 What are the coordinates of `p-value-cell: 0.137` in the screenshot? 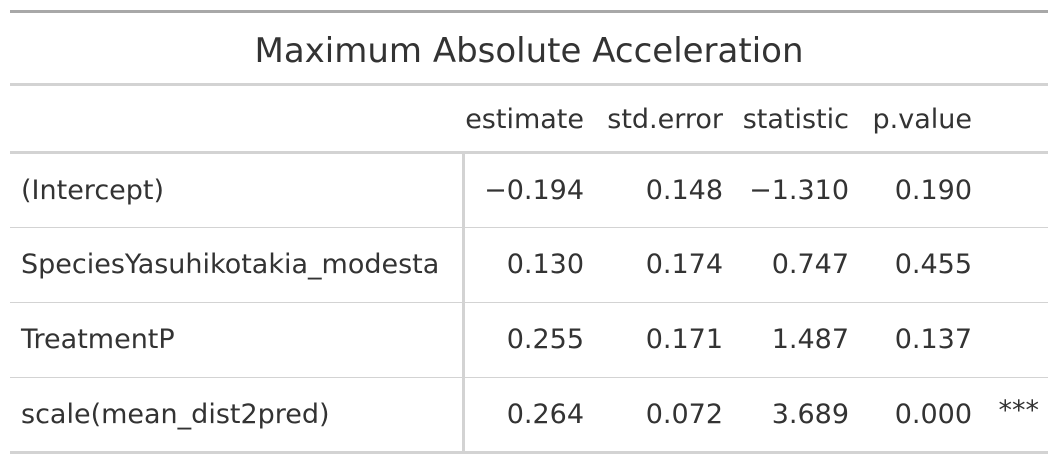 It's located at (919, 340).